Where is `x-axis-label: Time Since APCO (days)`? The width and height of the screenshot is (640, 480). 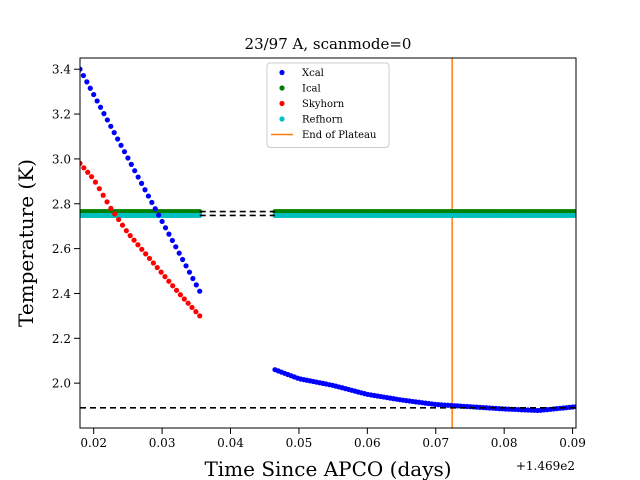 x-axis-label: Time Since APCO (days) is located at coordinates (327, 468).